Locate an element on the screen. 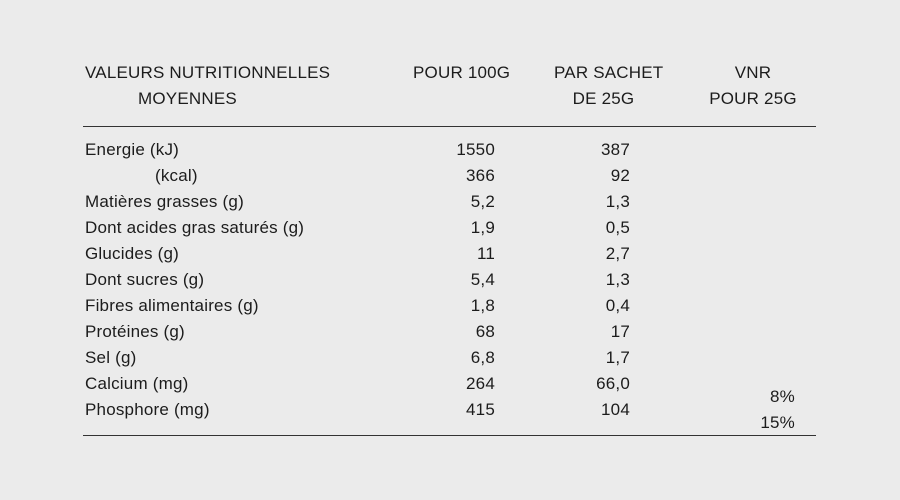  row-label: Glucides (g) is located at coordinates (132, 253).